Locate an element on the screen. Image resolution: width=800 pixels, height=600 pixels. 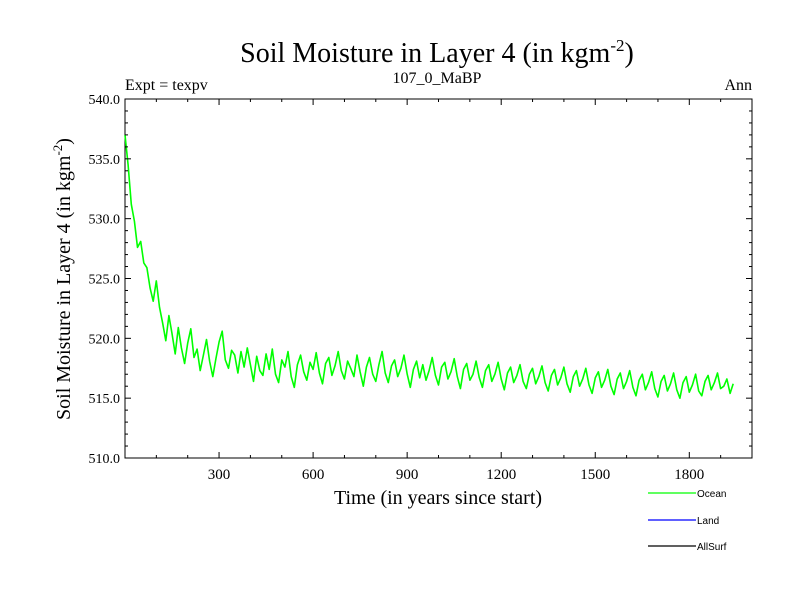
y-axis-label: Soil Moisture in Layer 4 (in kgm-2) is located at coordinates (62, 279).